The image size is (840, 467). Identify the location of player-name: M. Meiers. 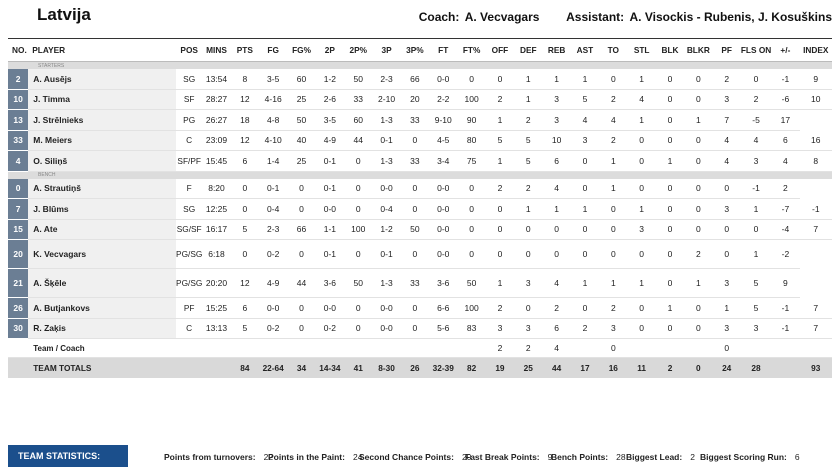
(102, 140).